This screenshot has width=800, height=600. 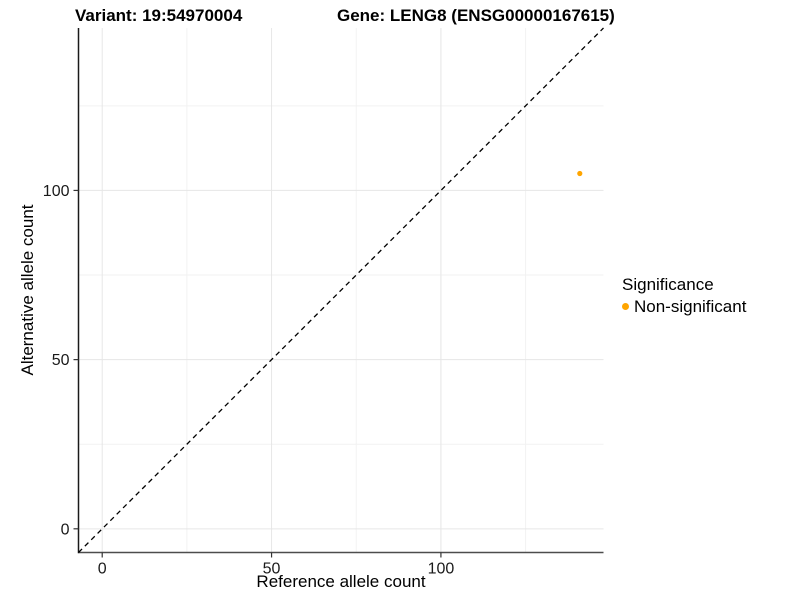 I want to click on x-tick-label: 50, so click(x=272, y=569).